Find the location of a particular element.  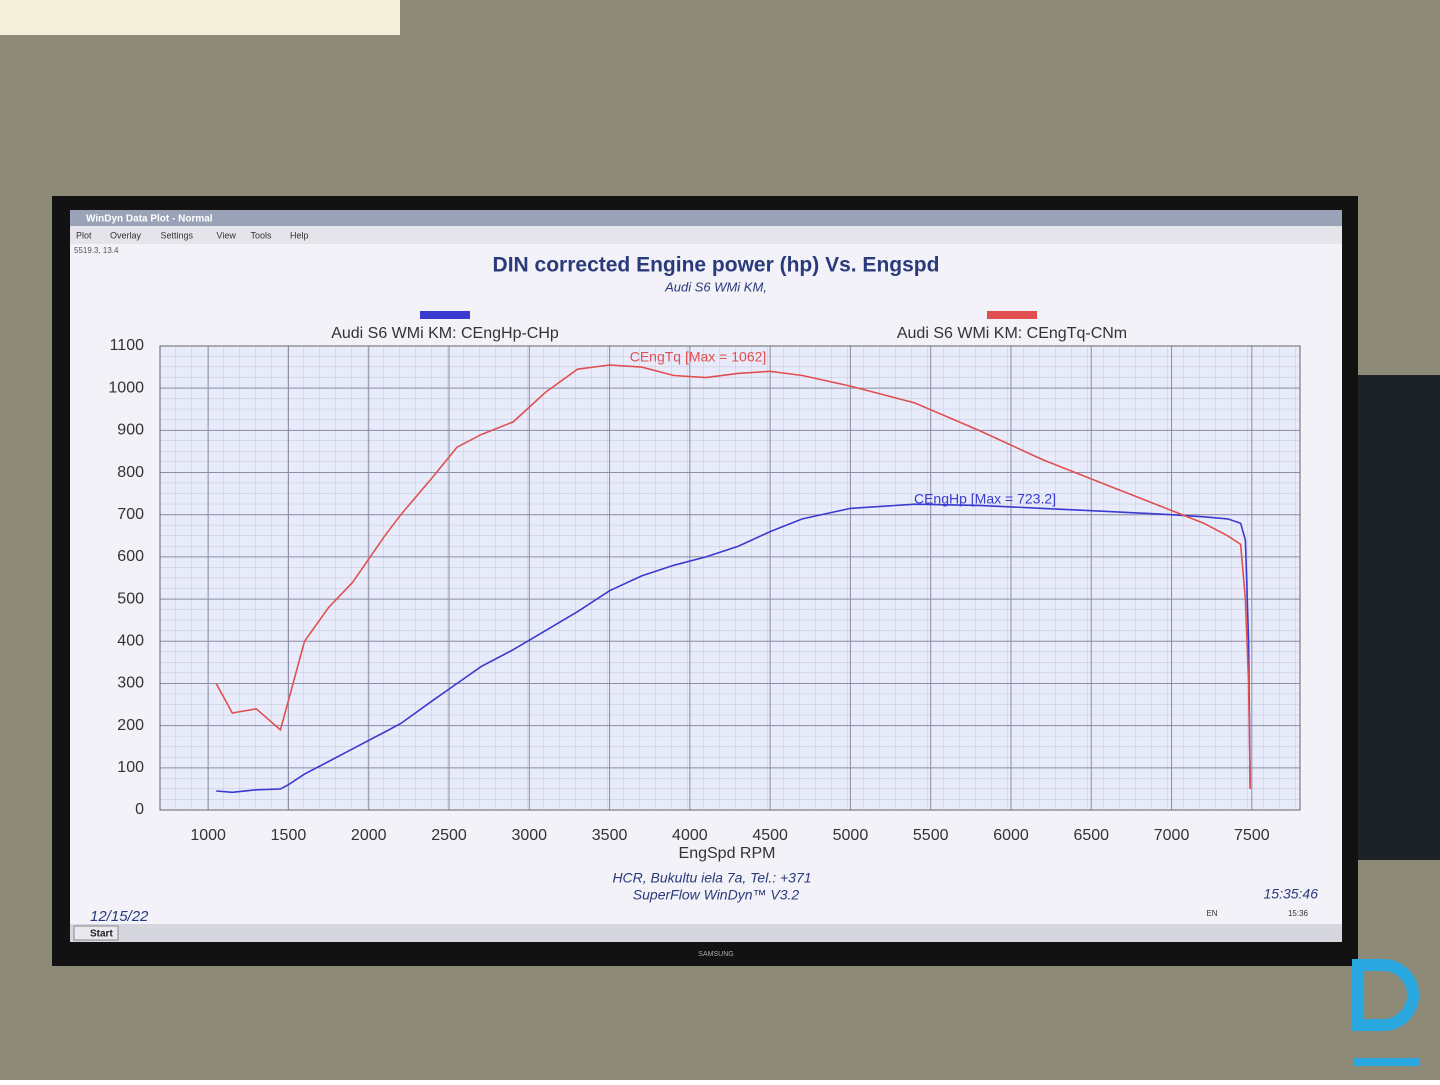

y-tick-label: 1000 is located at coordinates (126, 387).